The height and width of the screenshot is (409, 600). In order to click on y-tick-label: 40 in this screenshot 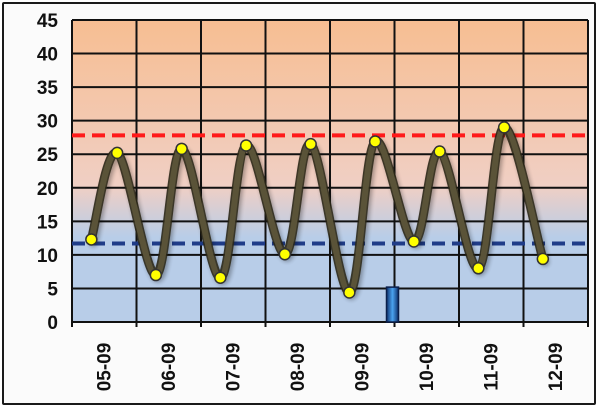, I will do `click(47, 55)`.